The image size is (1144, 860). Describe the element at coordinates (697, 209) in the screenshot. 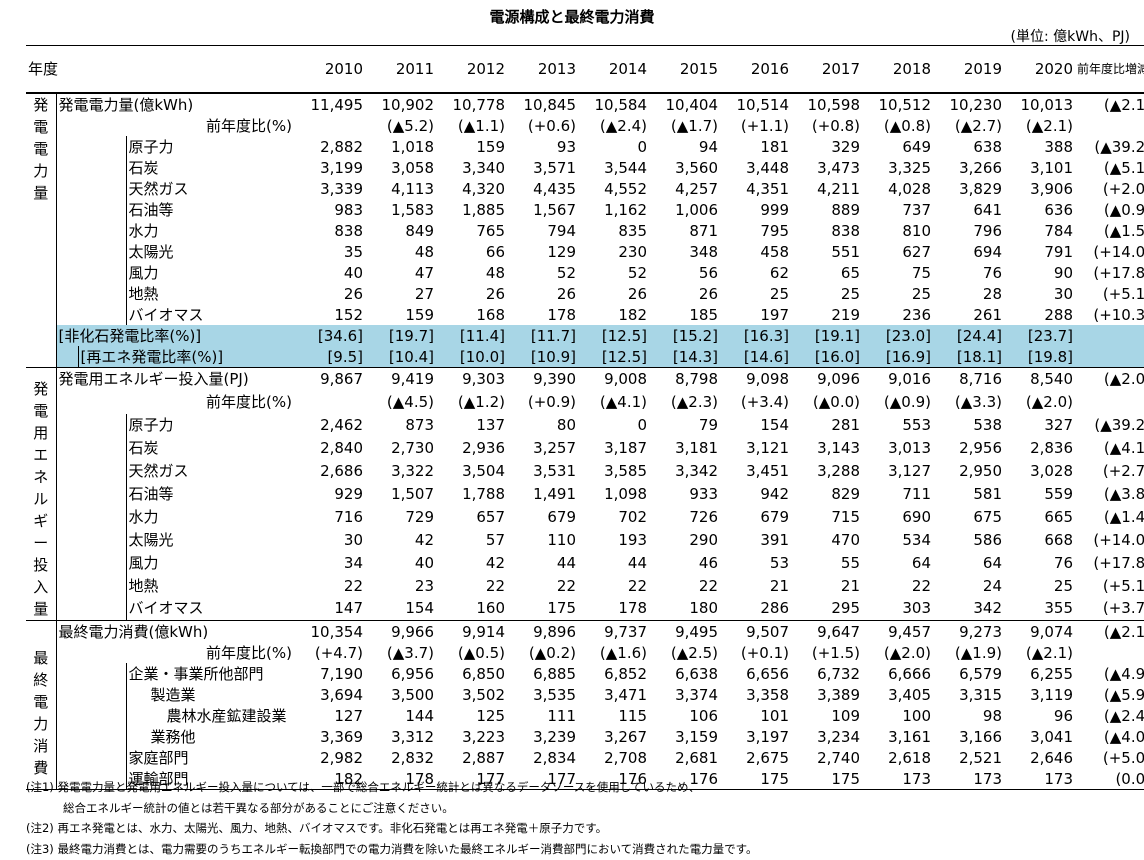

I see `value-cell: 1,006` at that location.